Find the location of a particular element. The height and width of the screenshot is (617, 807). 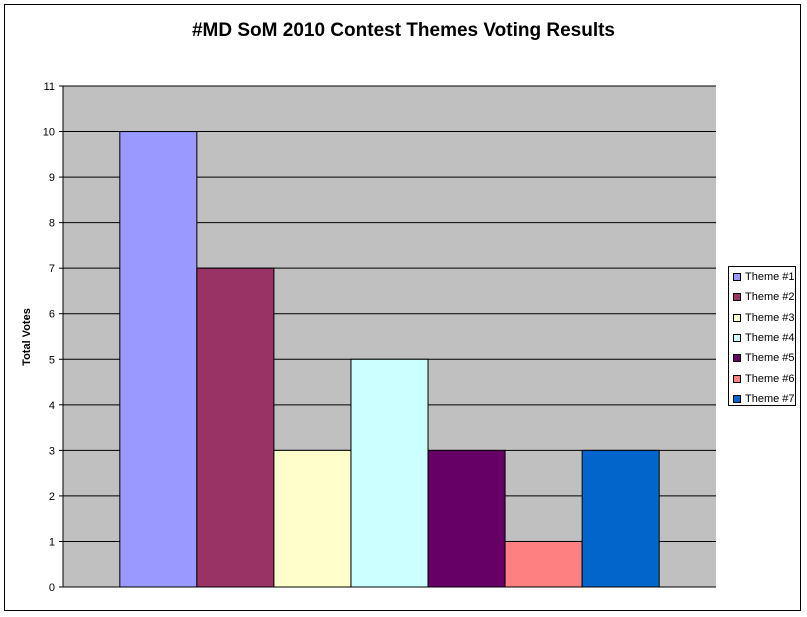

y-tick-label: 1 is located at coordinates (52, 542).